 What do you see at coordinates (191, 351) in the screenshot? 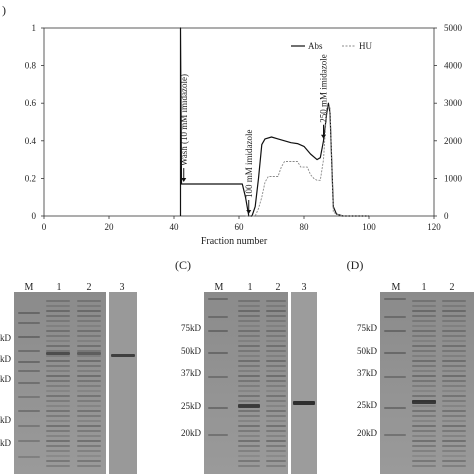
I see `gel-middle-marker-50: 50kD` at bounding box center [191, 351].